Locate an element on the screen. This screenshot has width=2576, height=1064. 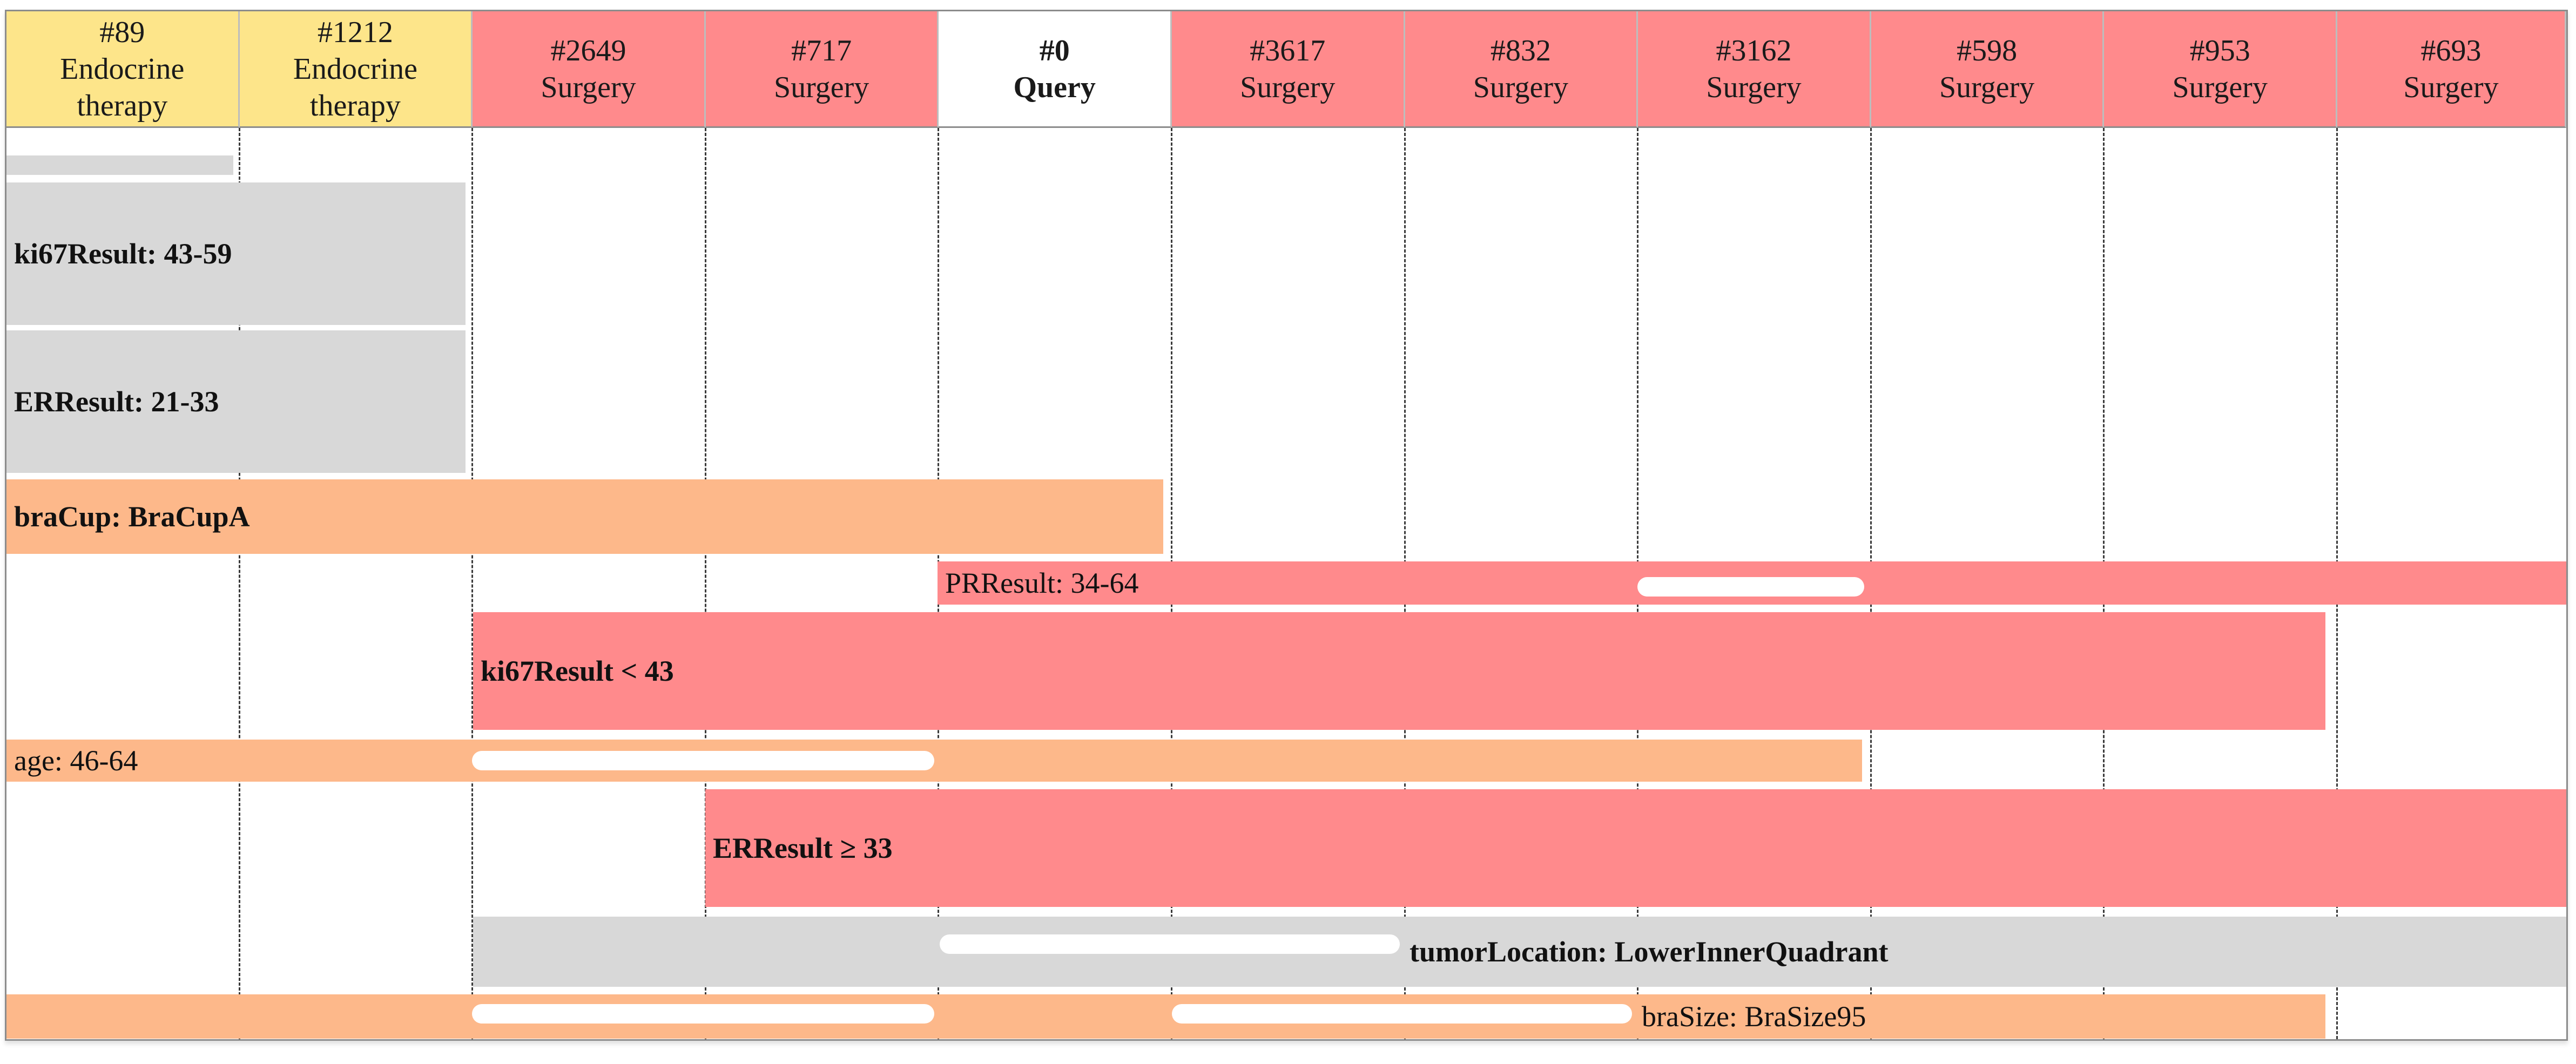
attribute-bar-label: PRResult: 34-64 is located at coordinates (1042, 583).